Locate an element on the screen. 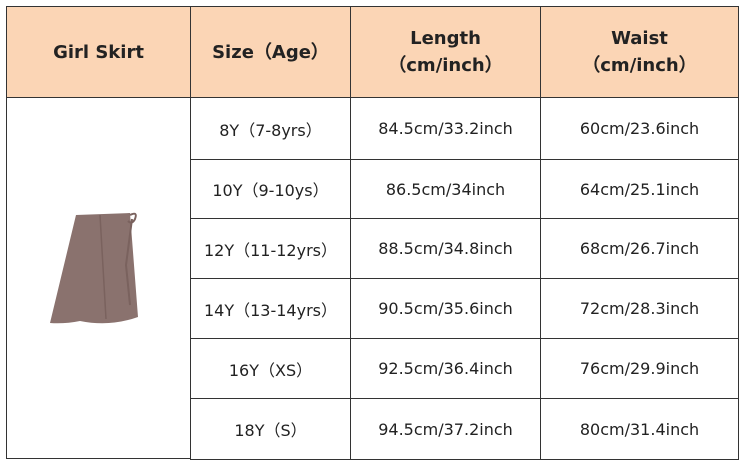 The image size is (741, 464). cell-text: 10Y（9-10ys） is located at coordinates (270, 190).